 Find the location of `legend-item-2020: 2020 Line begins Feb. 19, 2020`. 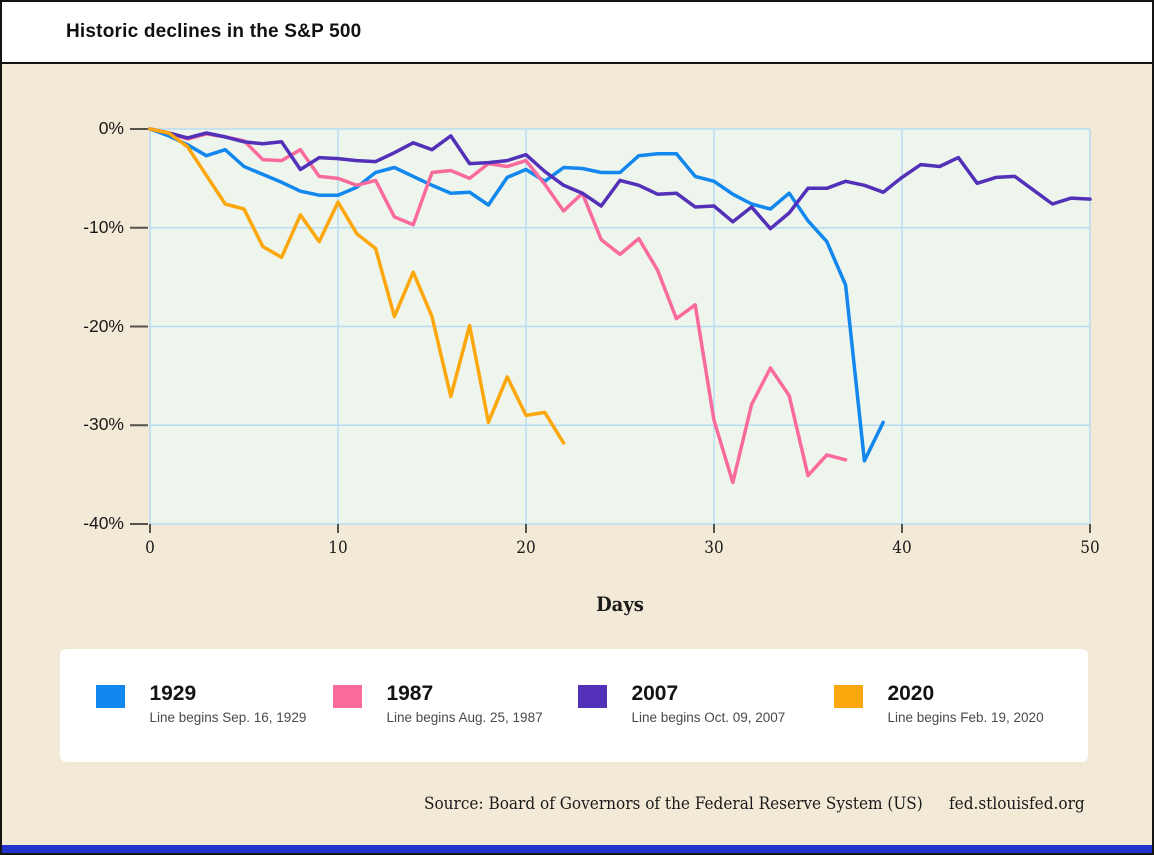

legend-item-2020: 2020 Line begins Feb. 19, 2020 is located at coordinates (939, 704).